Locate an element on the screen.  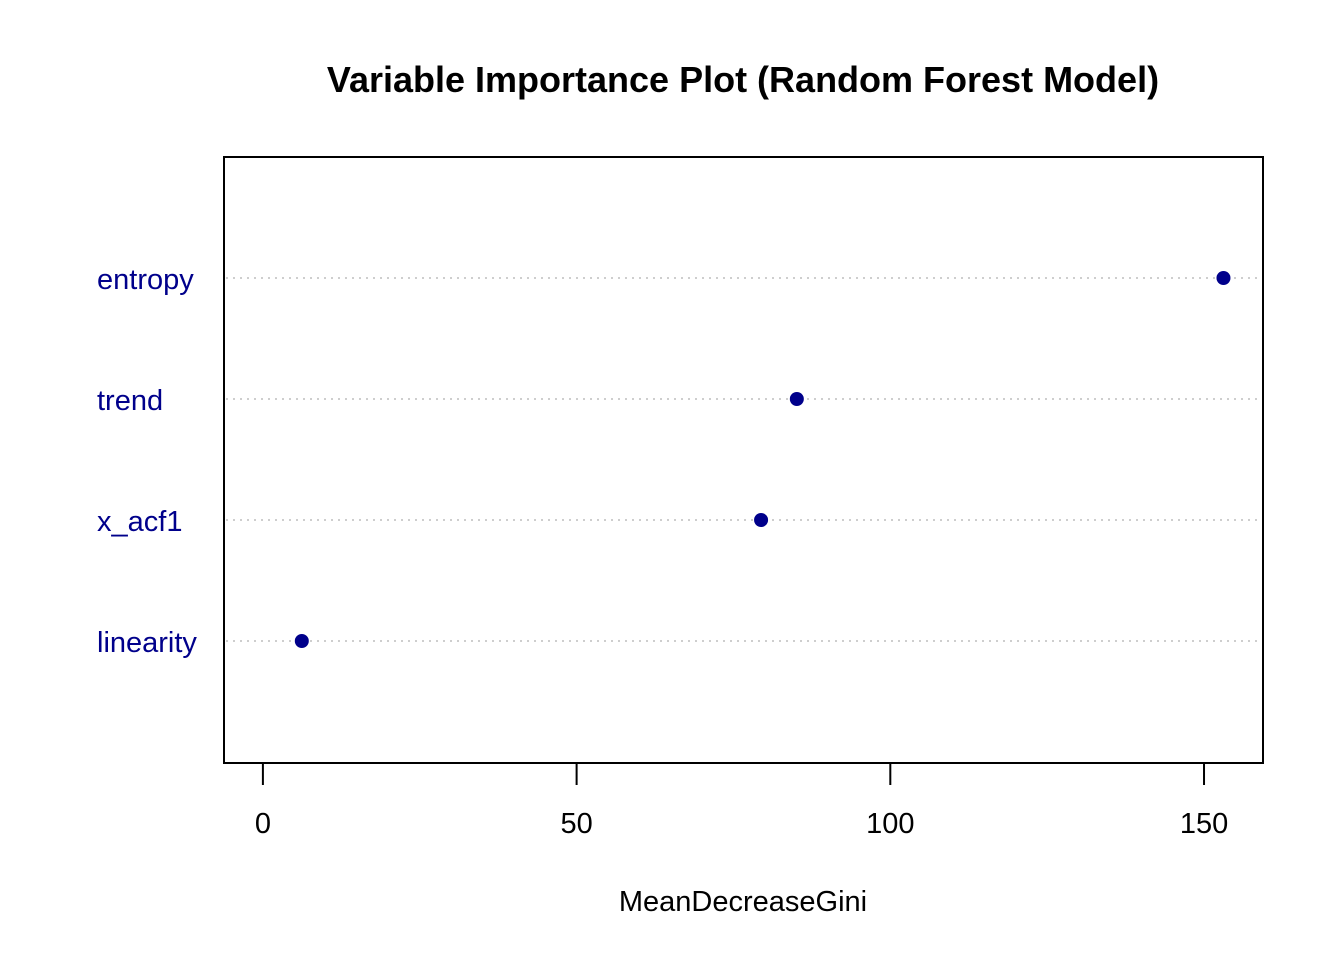
x-axis: 0 50 100 150 is located at coordinates (741, 801).